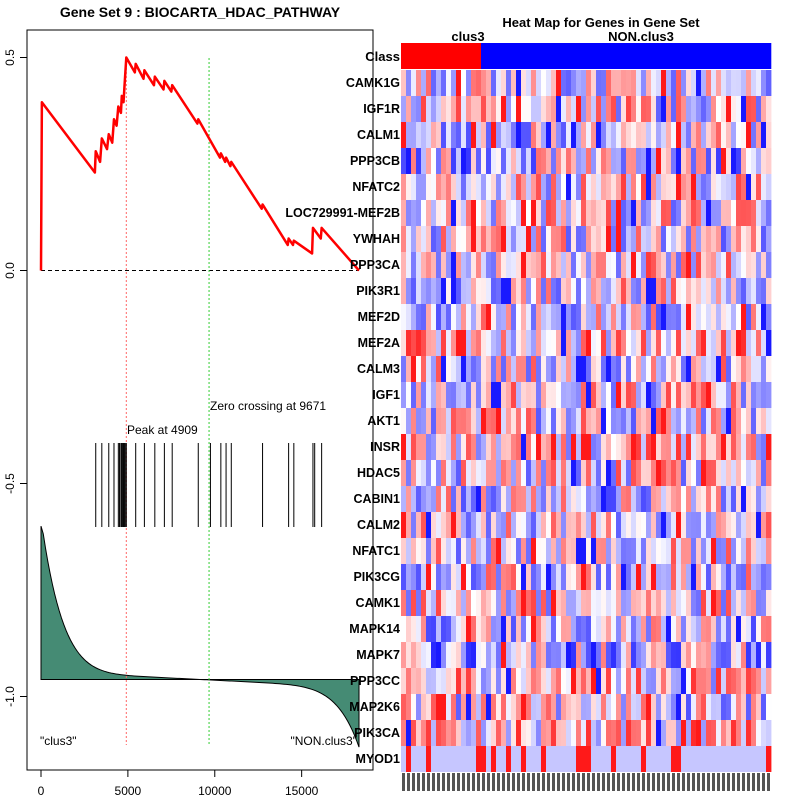 The image size is (800, 805). What do you see at coordinates (583, 782) in the screenshot?
I see `sample-label` at bounding box center [583, 782].